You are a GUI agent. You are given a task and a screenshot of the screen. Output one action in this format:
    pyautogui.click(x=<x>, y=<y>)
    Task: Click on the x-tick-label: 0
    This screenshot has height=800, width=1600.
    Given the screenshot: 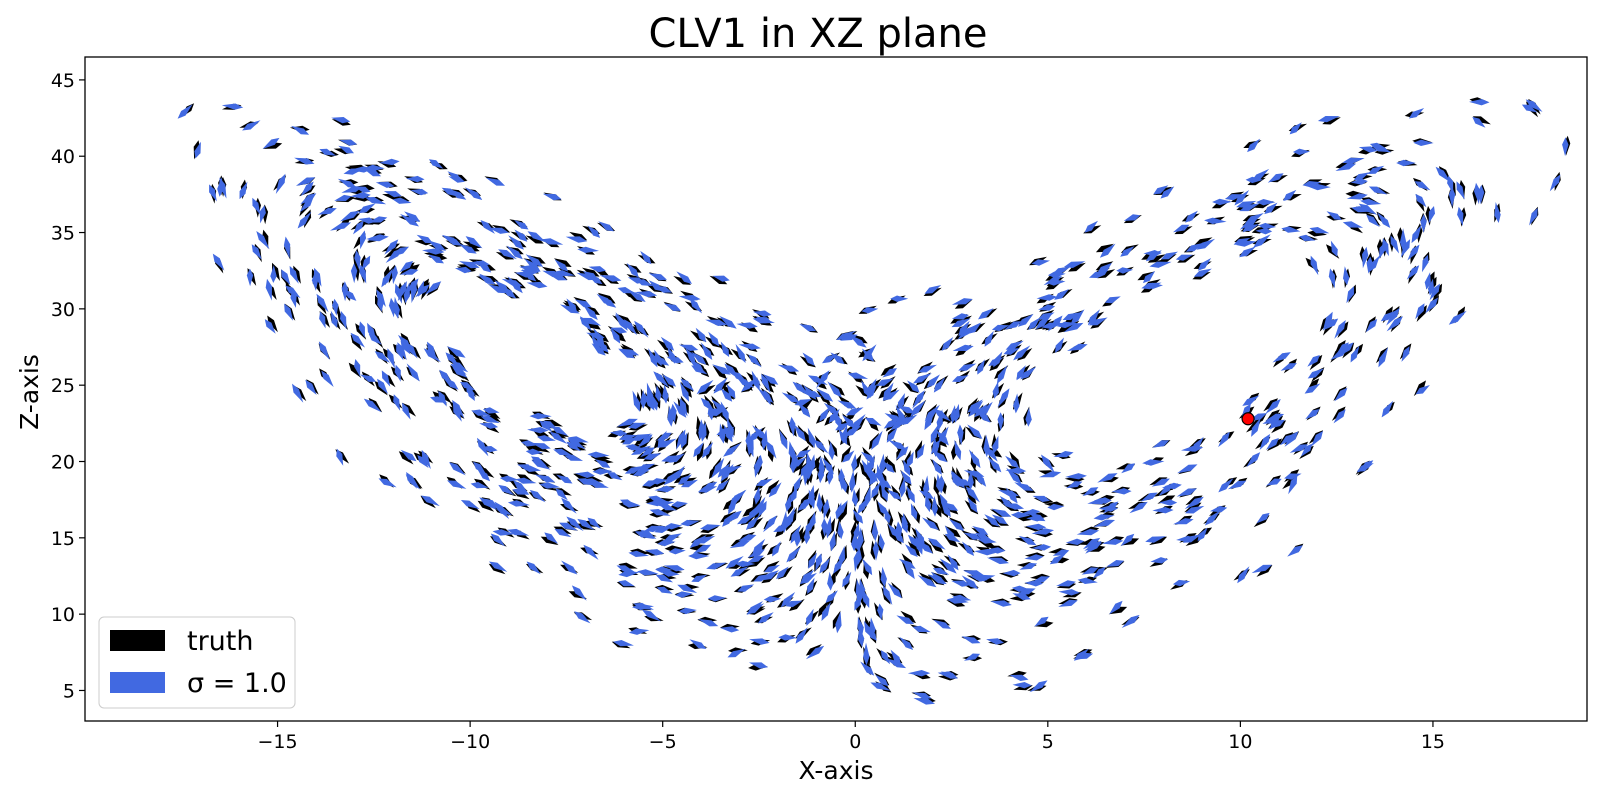 What is the action you would take?
    pyautogui.click(x=855, y=742)
    